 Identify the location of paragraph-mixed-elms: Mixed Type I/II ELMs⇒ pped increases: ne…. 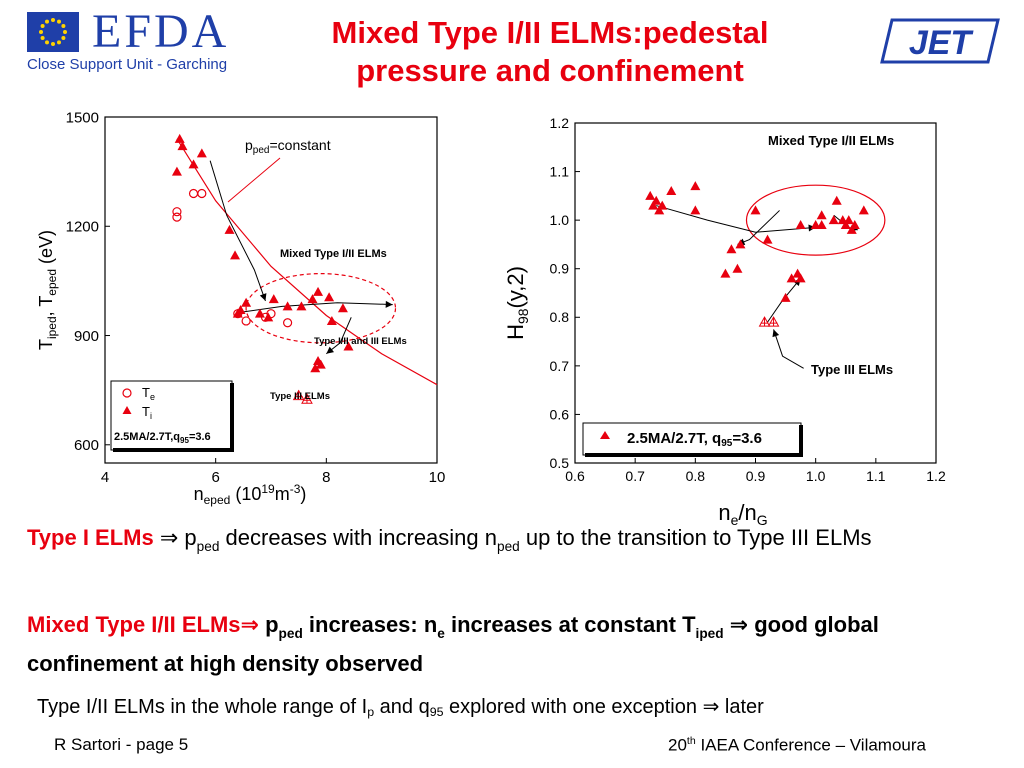
(453, 644).